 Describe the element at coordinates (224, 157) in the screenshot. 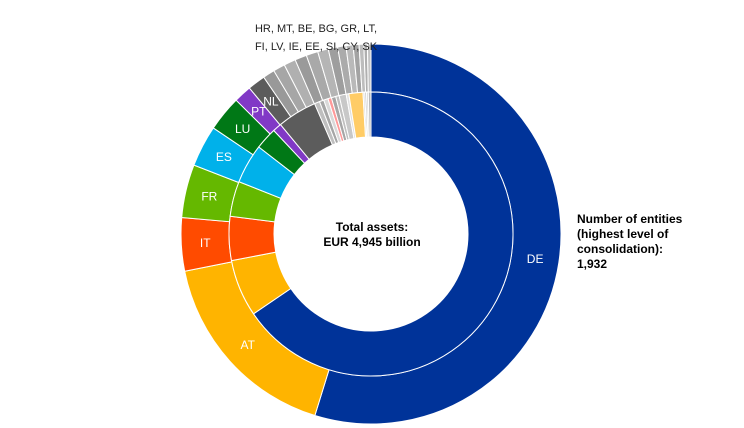

I see `outer-label-es: ES` at that location.